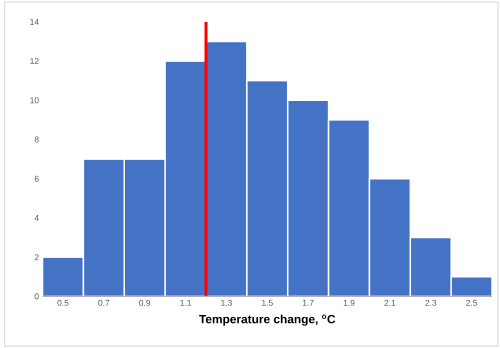  I want to click on y-tick-label: 14, so click(34, 21).